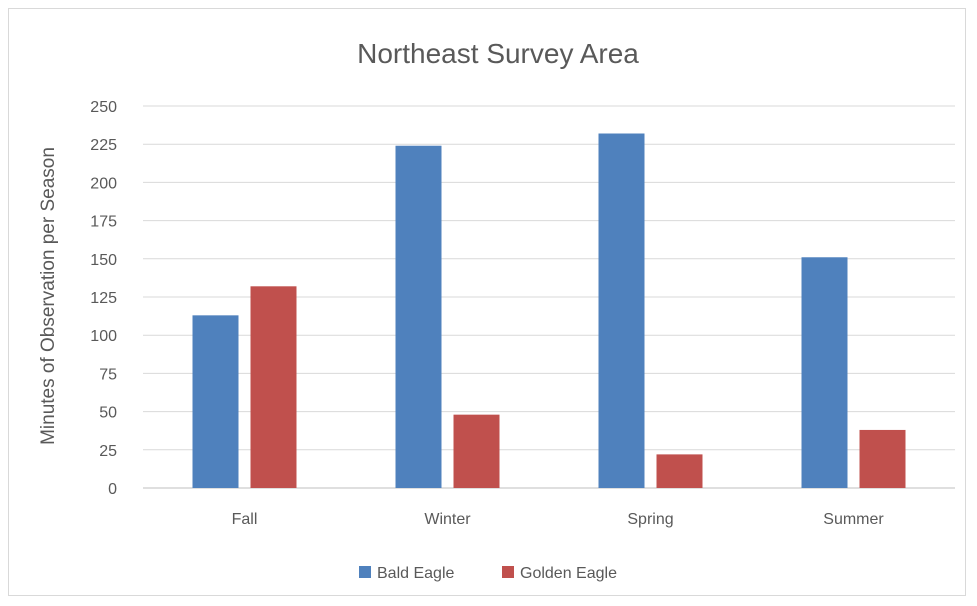  I want to click on bar-golden-eagle-winter, so click(476, 451).